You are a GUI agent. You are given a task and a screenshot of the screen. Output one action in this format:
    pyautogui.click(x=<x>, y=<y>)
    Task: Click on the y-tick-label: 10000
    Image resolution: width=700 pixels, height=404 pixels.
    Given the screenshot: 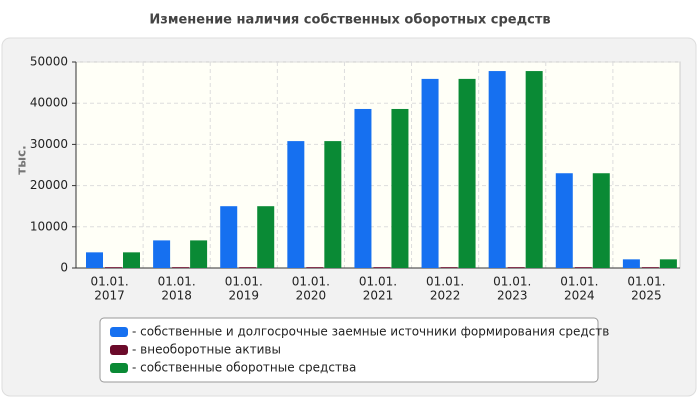 What is the action you would take?
    pyautogui.click(x=49, y=226)
    